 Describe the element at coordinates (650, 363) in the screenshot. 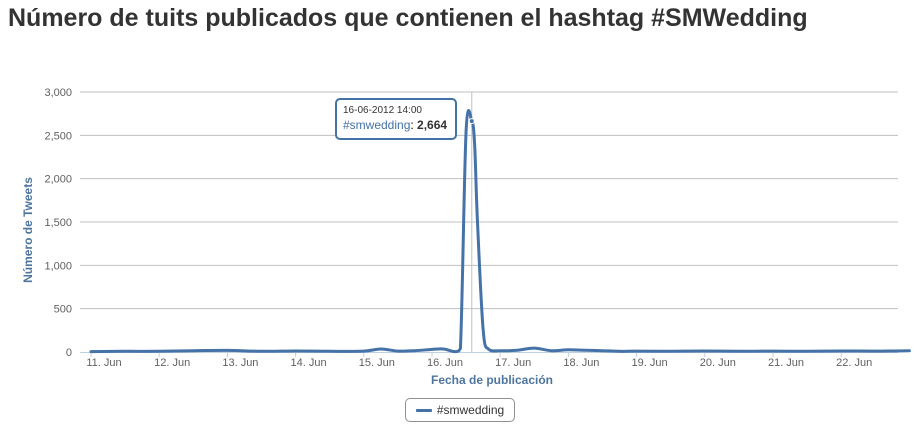

I see `x-tick-label: 19. Jun` at that location.